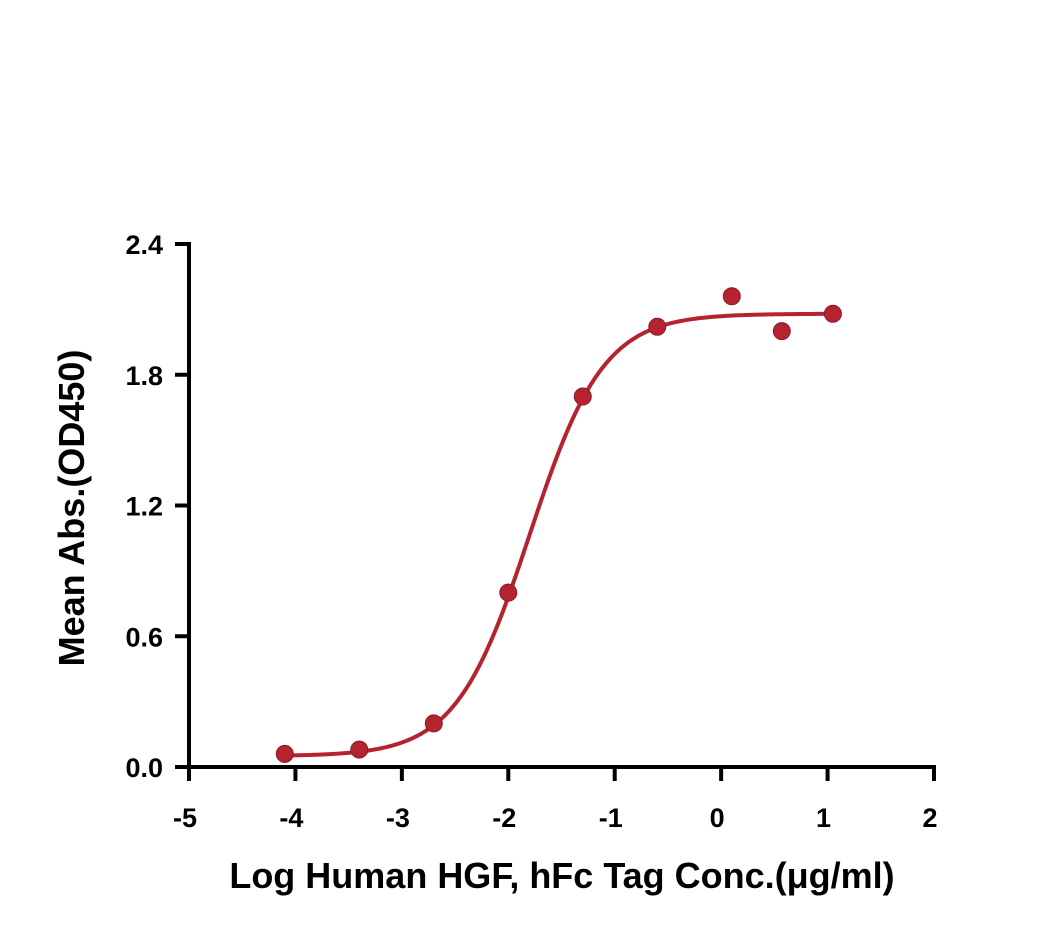 Image resolution: width=1059 pixels, height=944 pixels. I want to click on x-tick-label: 0, so click(717, 818).